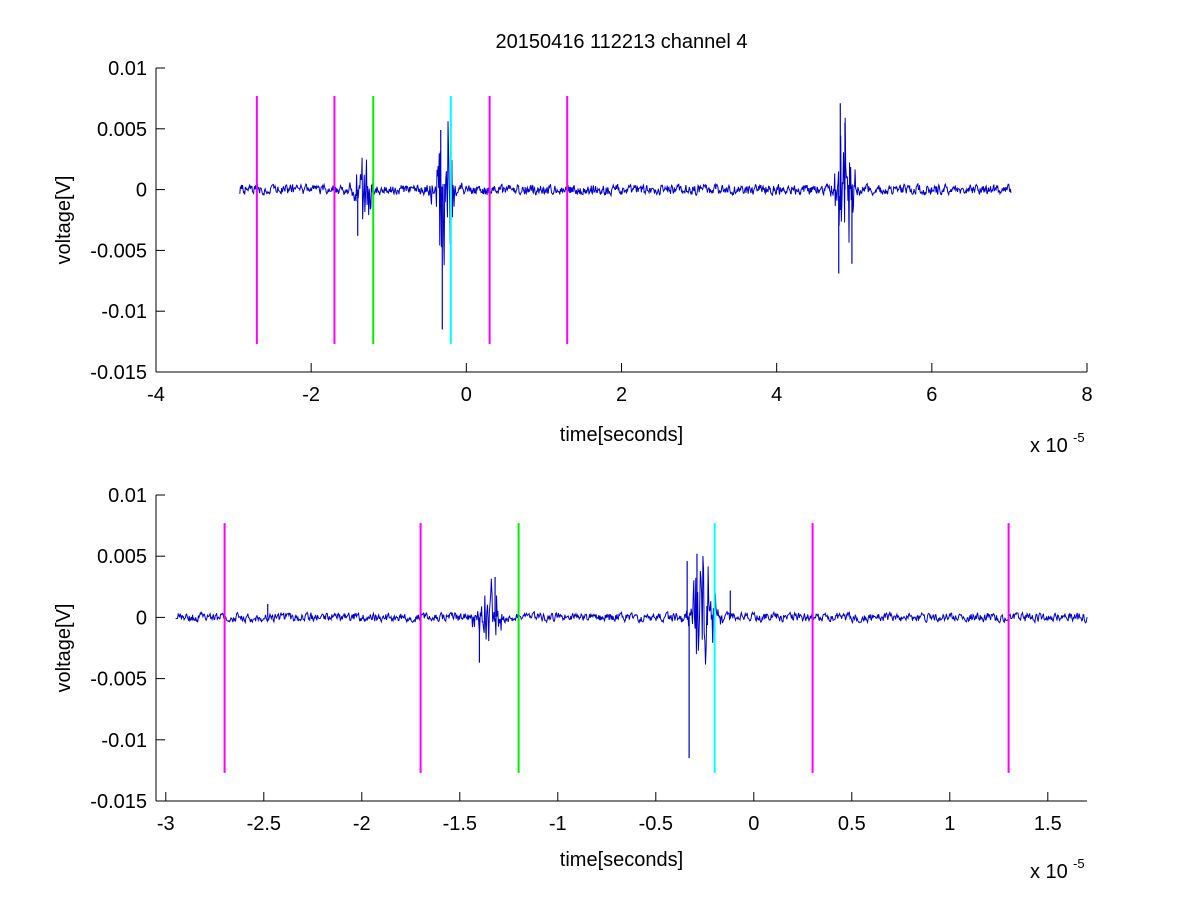  What do you see at coordinates (621, 395) in the screenshot?
I see `top-plot-x-tick-label: 2` at bounding box center [621, 395].